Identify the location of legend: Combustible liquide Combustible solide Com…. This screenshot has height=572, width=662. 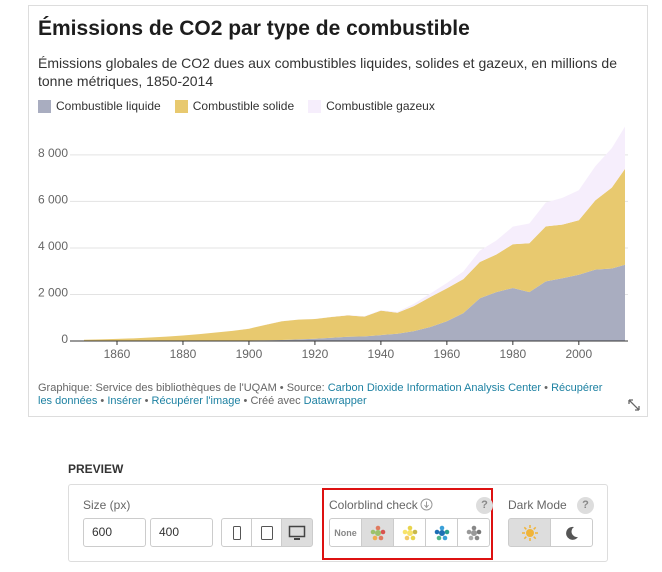
(236, 106).